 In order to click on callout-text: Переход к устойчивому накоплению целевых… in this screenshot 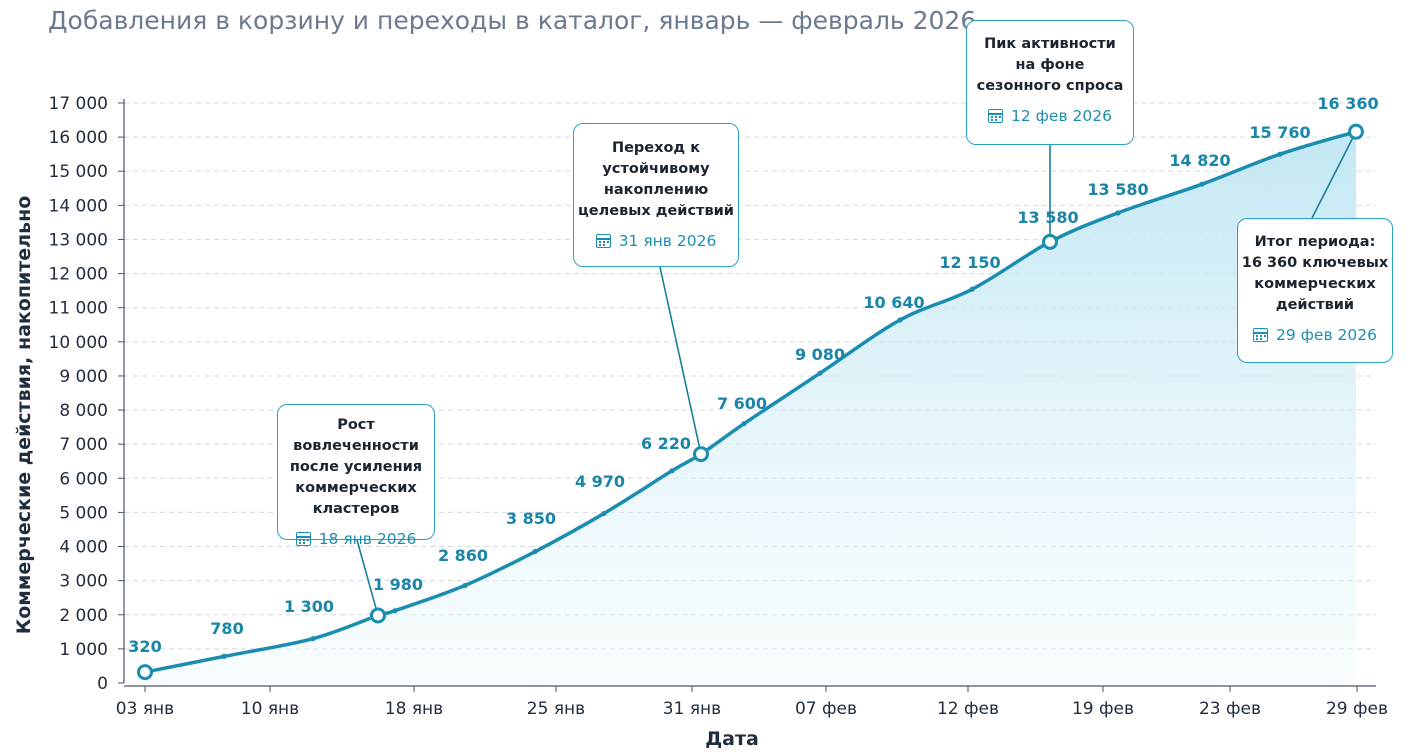, I will do `click(656, 179)`.